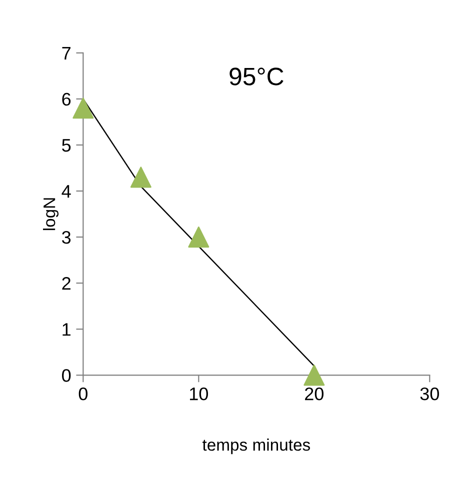  What do you see at coordinates (429, 393) in the screenshot?
I see `x-tick-label: 30` at bounding box center [429, 393].